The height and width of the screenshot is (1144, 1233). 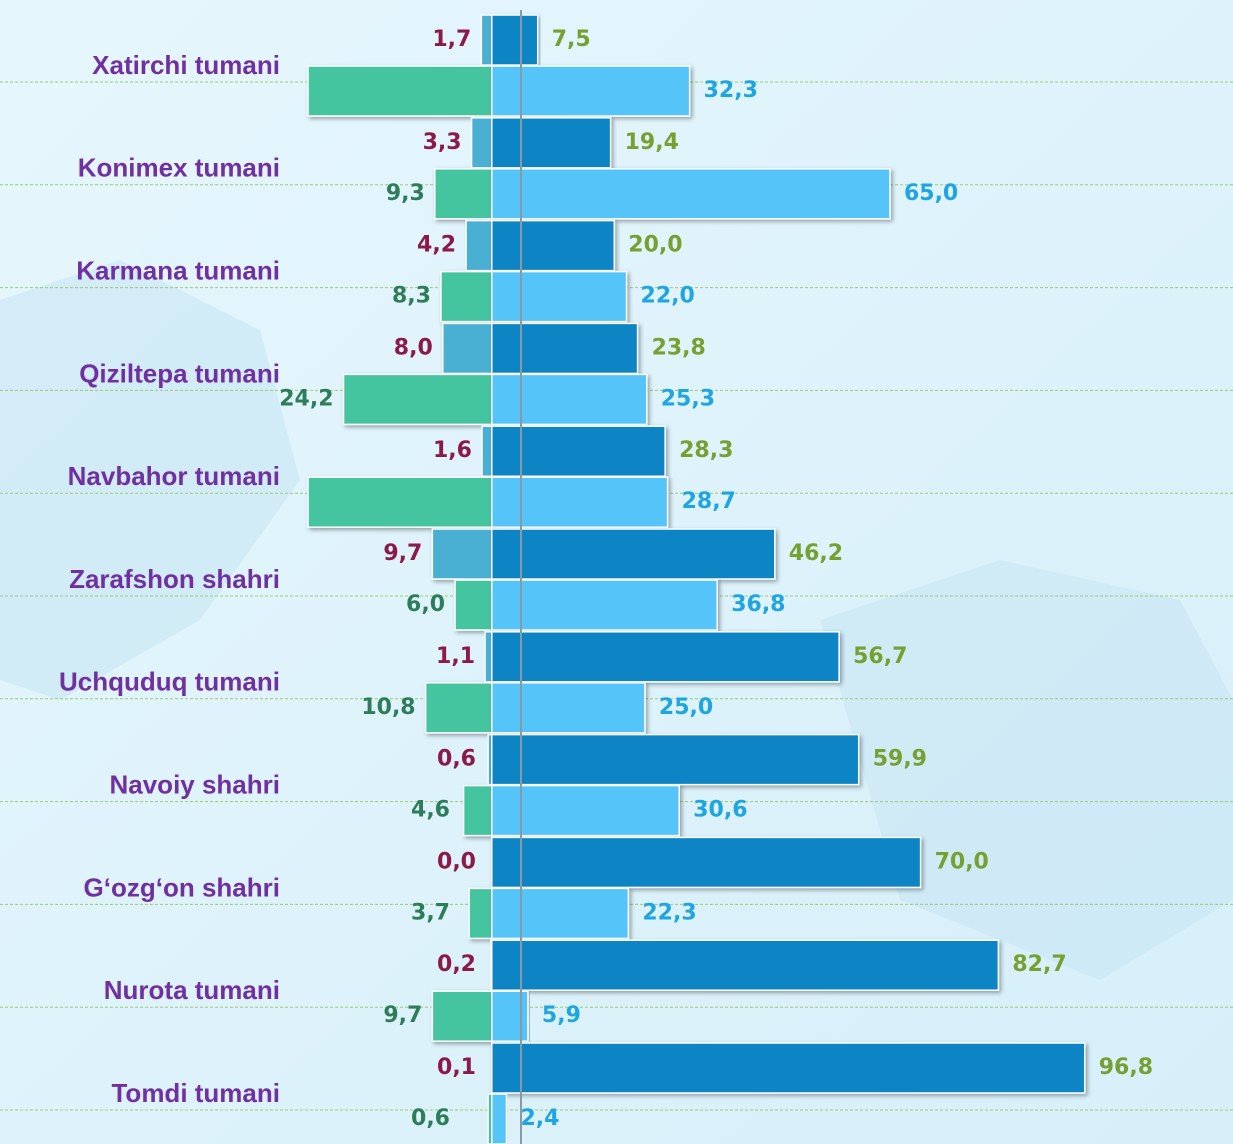 What do you see at coordinates (456, 1067) in the screenshot?
I see `value-label: 0,1` at bounding box center [456, 1067].